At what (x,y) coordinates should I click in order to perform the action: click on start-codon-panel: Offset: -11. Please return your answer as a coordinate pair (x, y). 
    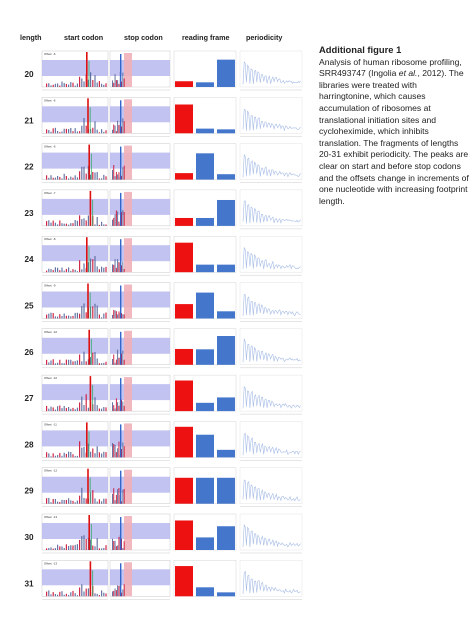
    Looking at the image, I should click on (75, 441).